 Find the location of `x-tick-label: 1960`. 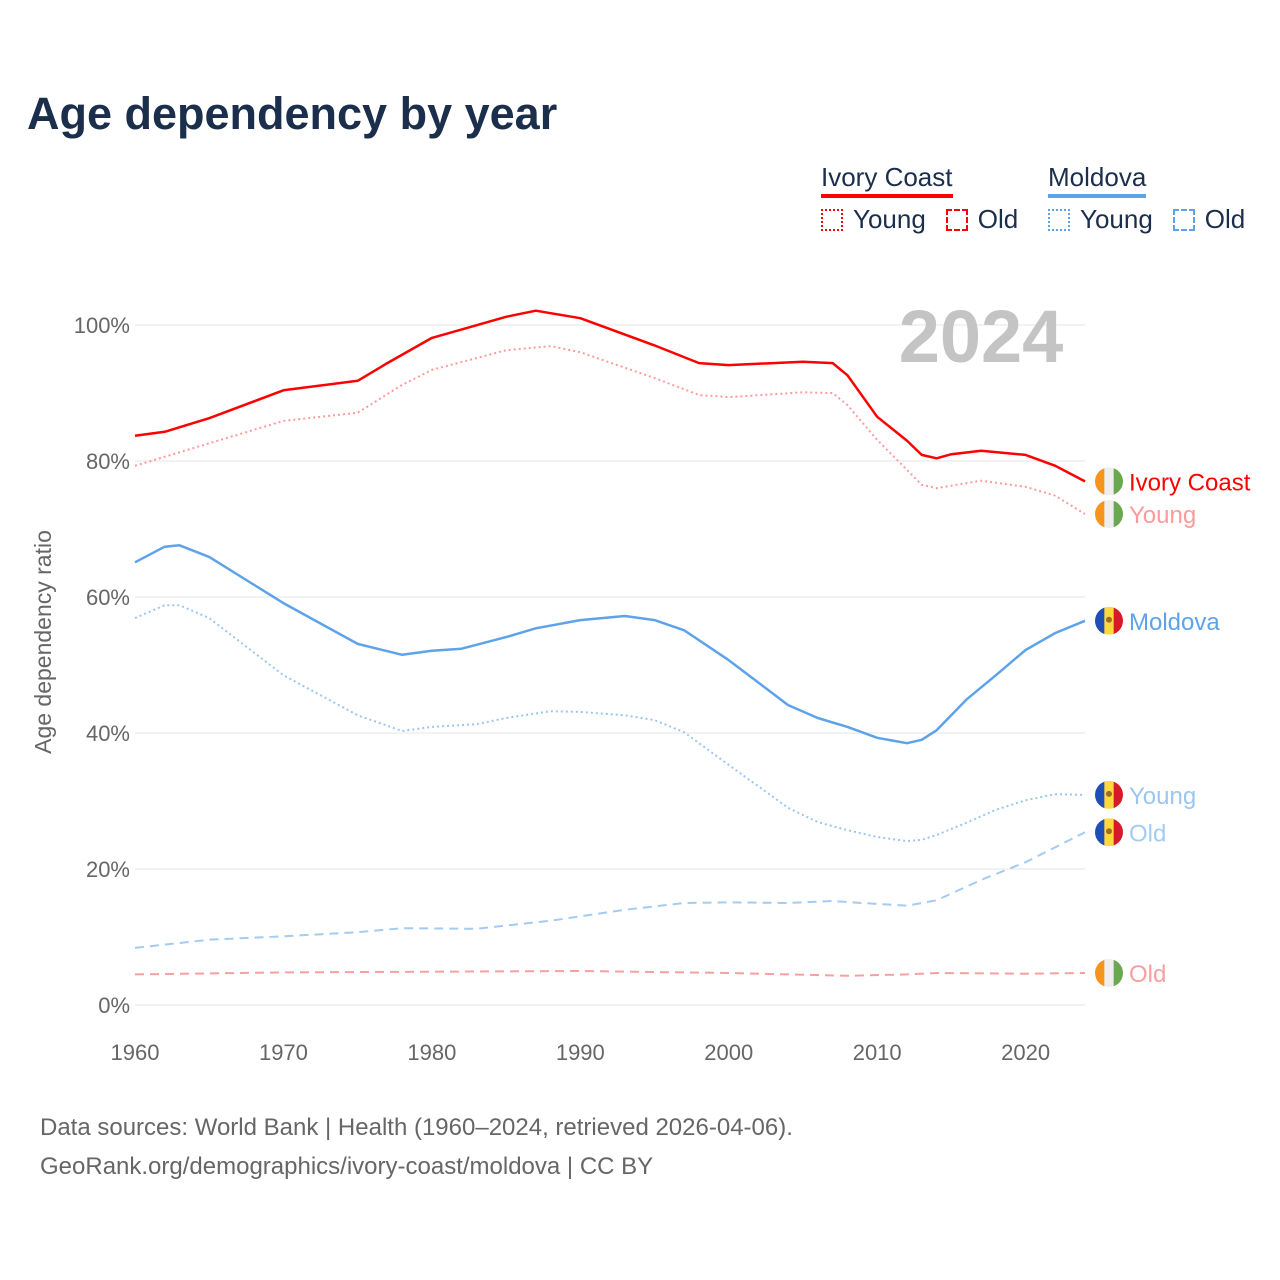

x-tick-label: 1960 is located at coordinates (135, 1052).